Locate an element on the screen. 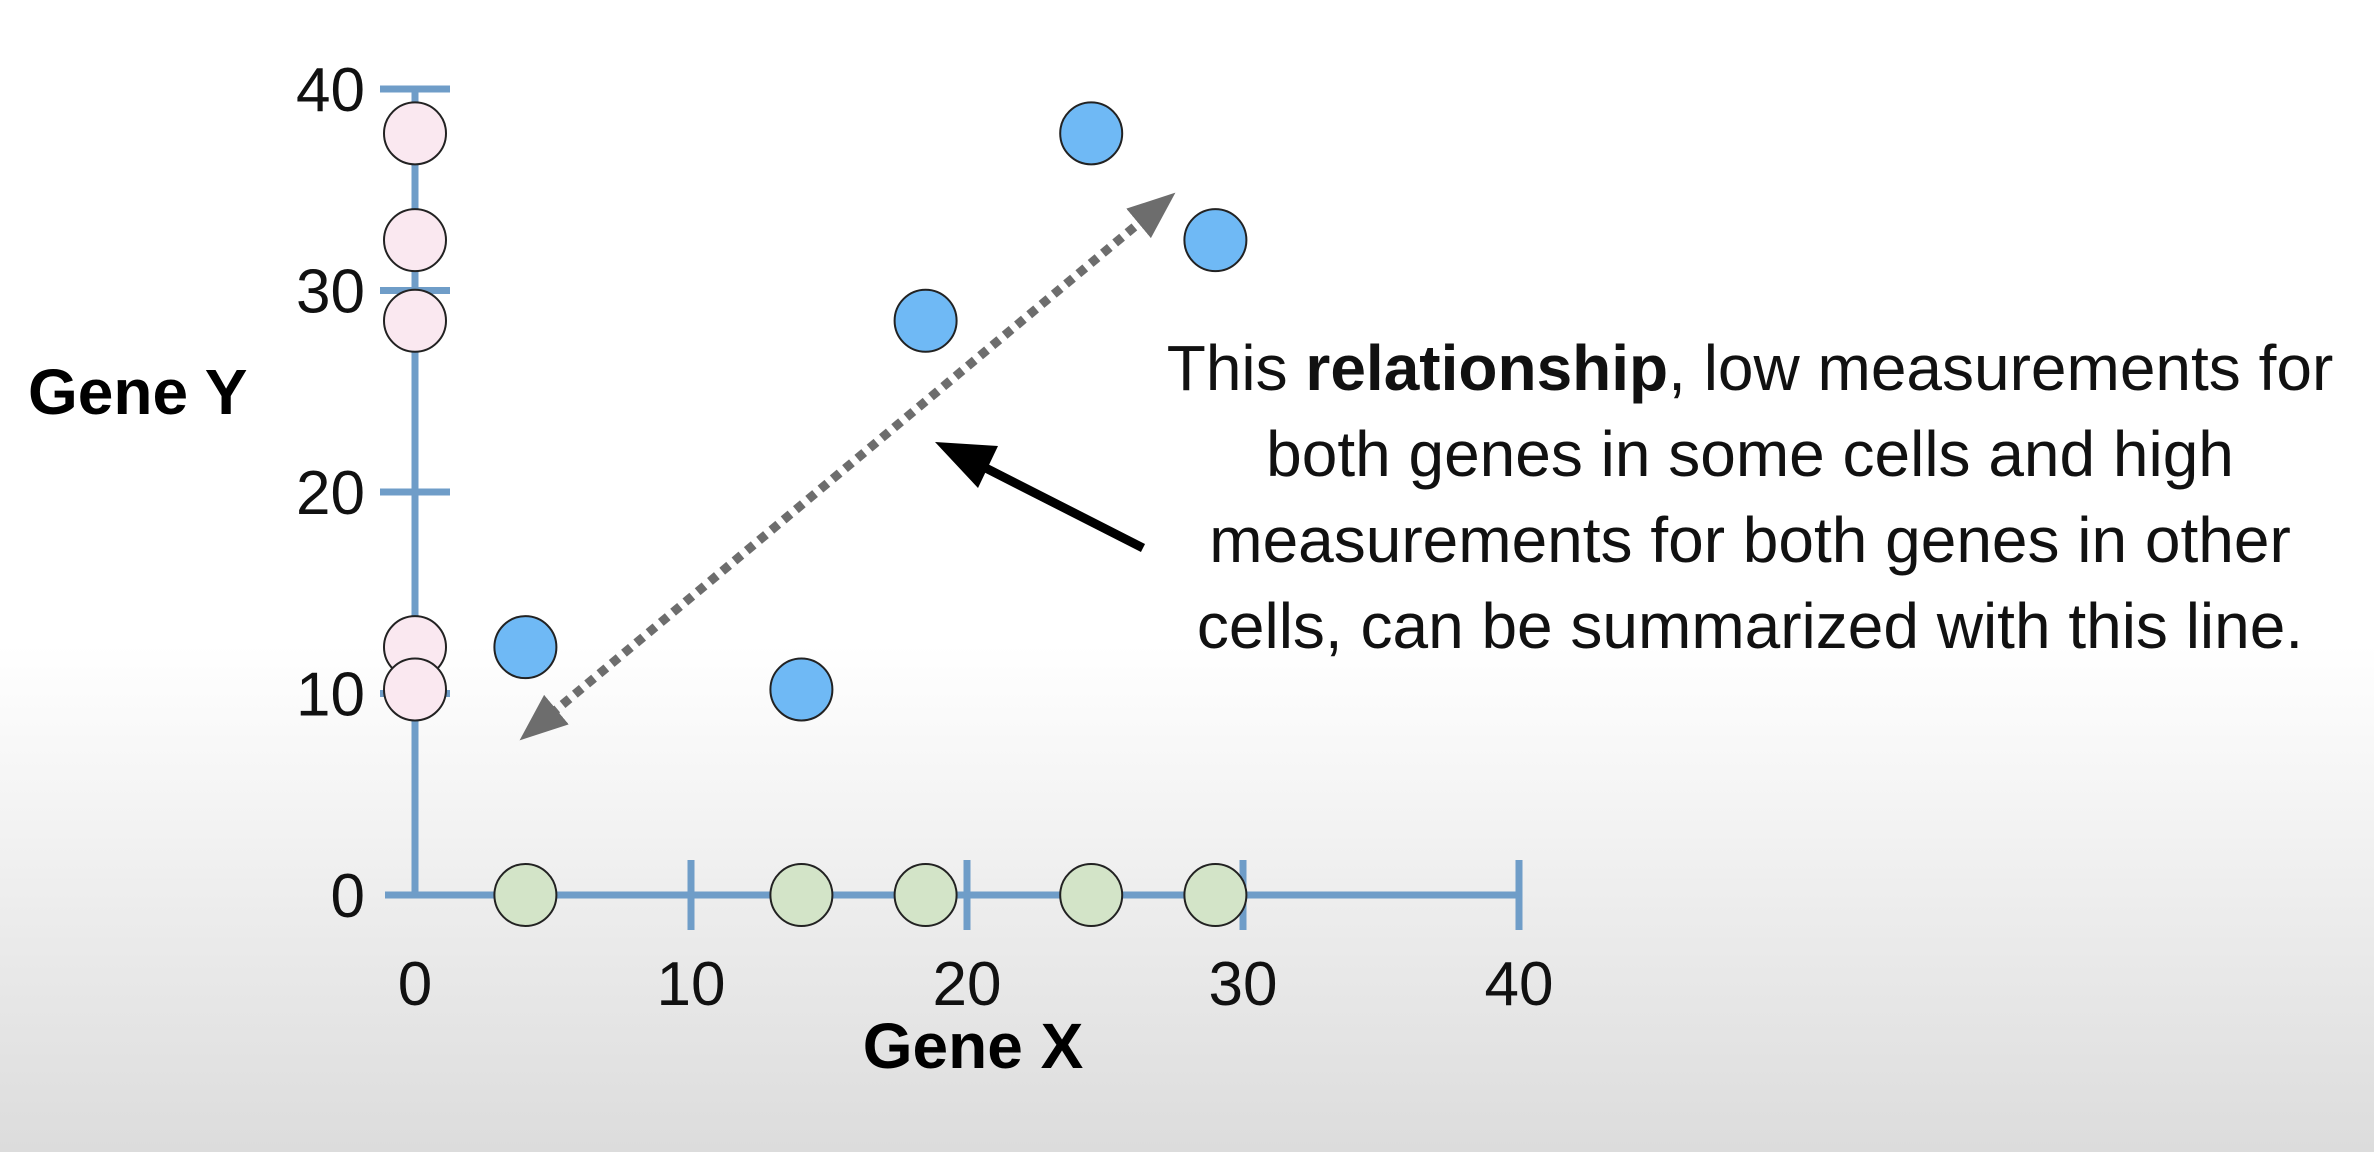 The width and height of the screenshot is (2374, 1152). trend-line-dots is located at coordinates (847, 466).